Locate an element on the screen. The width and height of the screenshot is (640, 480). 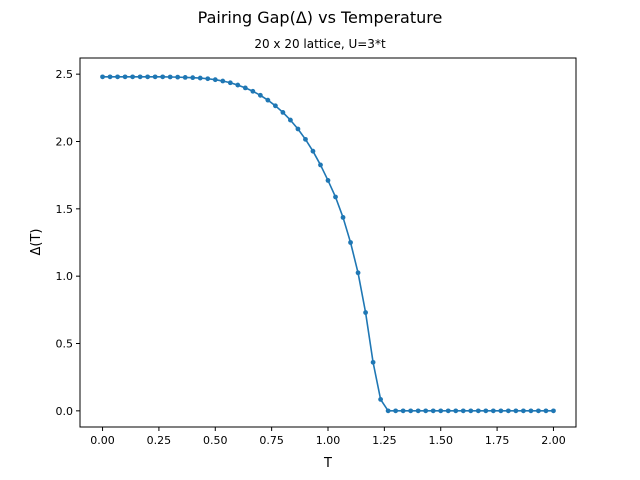
x-tick-label: 0.25 is located at coordinates (159, 440).